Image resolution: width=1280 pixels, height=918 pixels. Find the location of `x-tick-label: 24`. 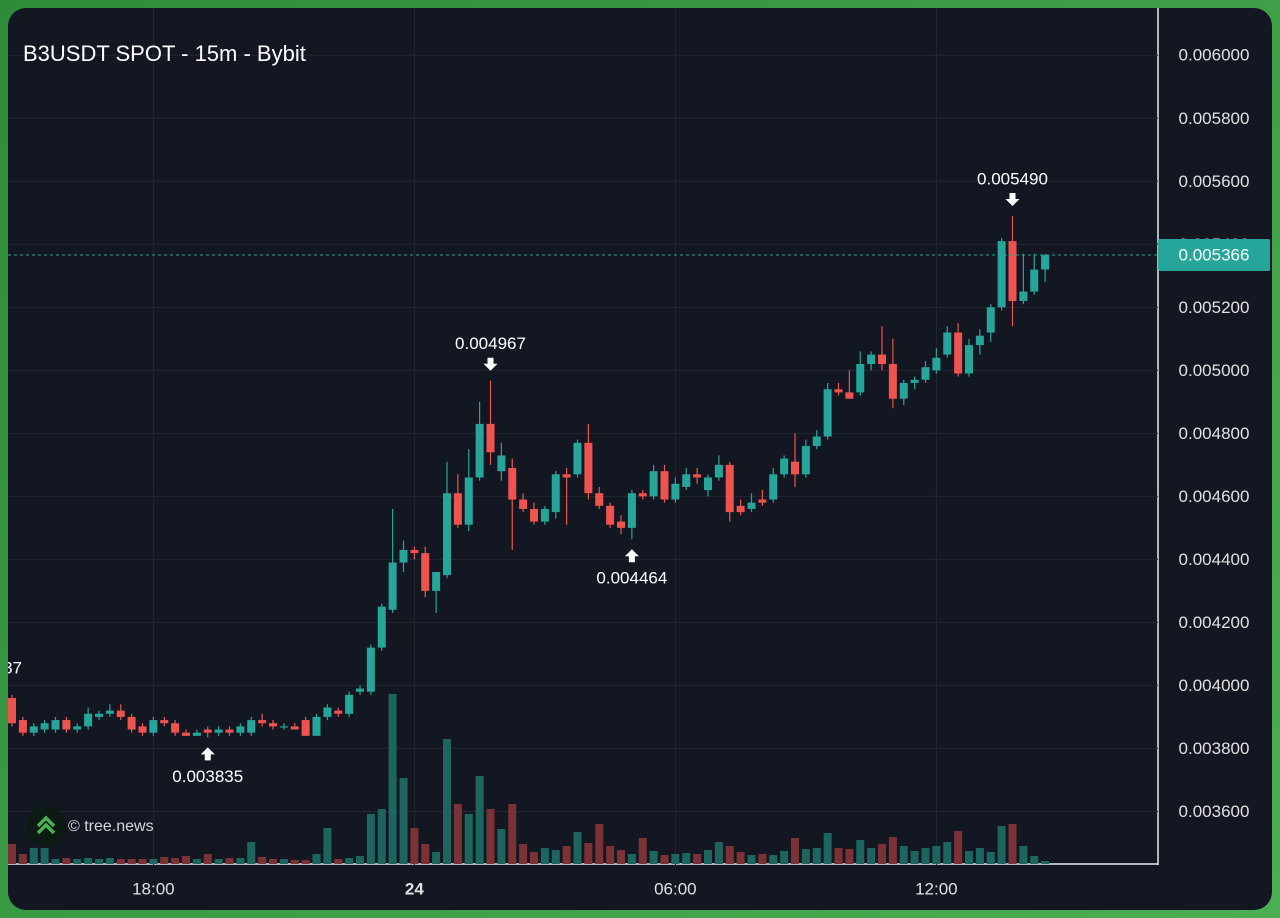

x-tick-label: 24 is located at coordinates (414, 888).